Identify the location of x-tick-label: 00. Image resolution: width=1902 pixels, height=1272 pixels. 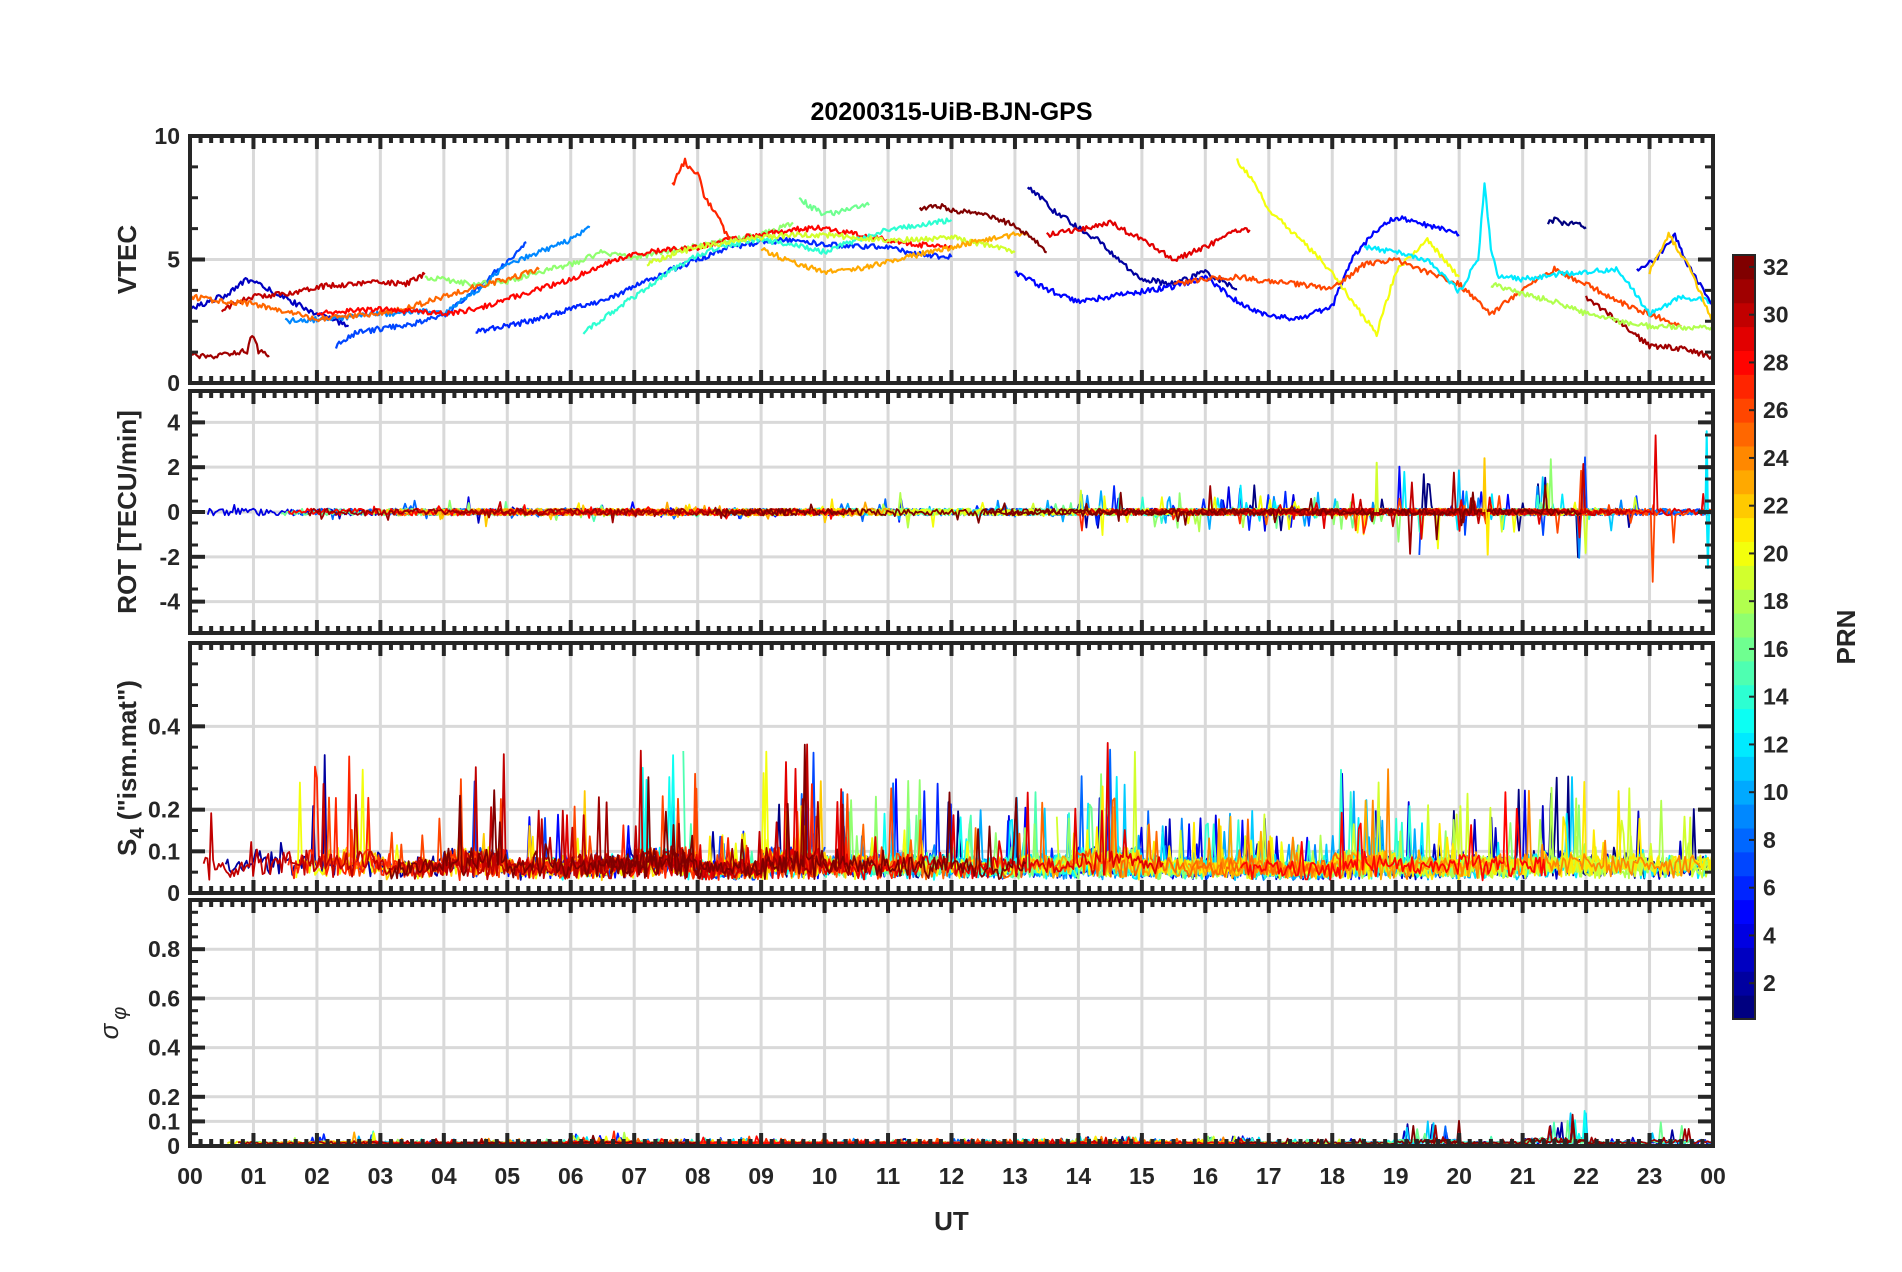
(1713, 1176).